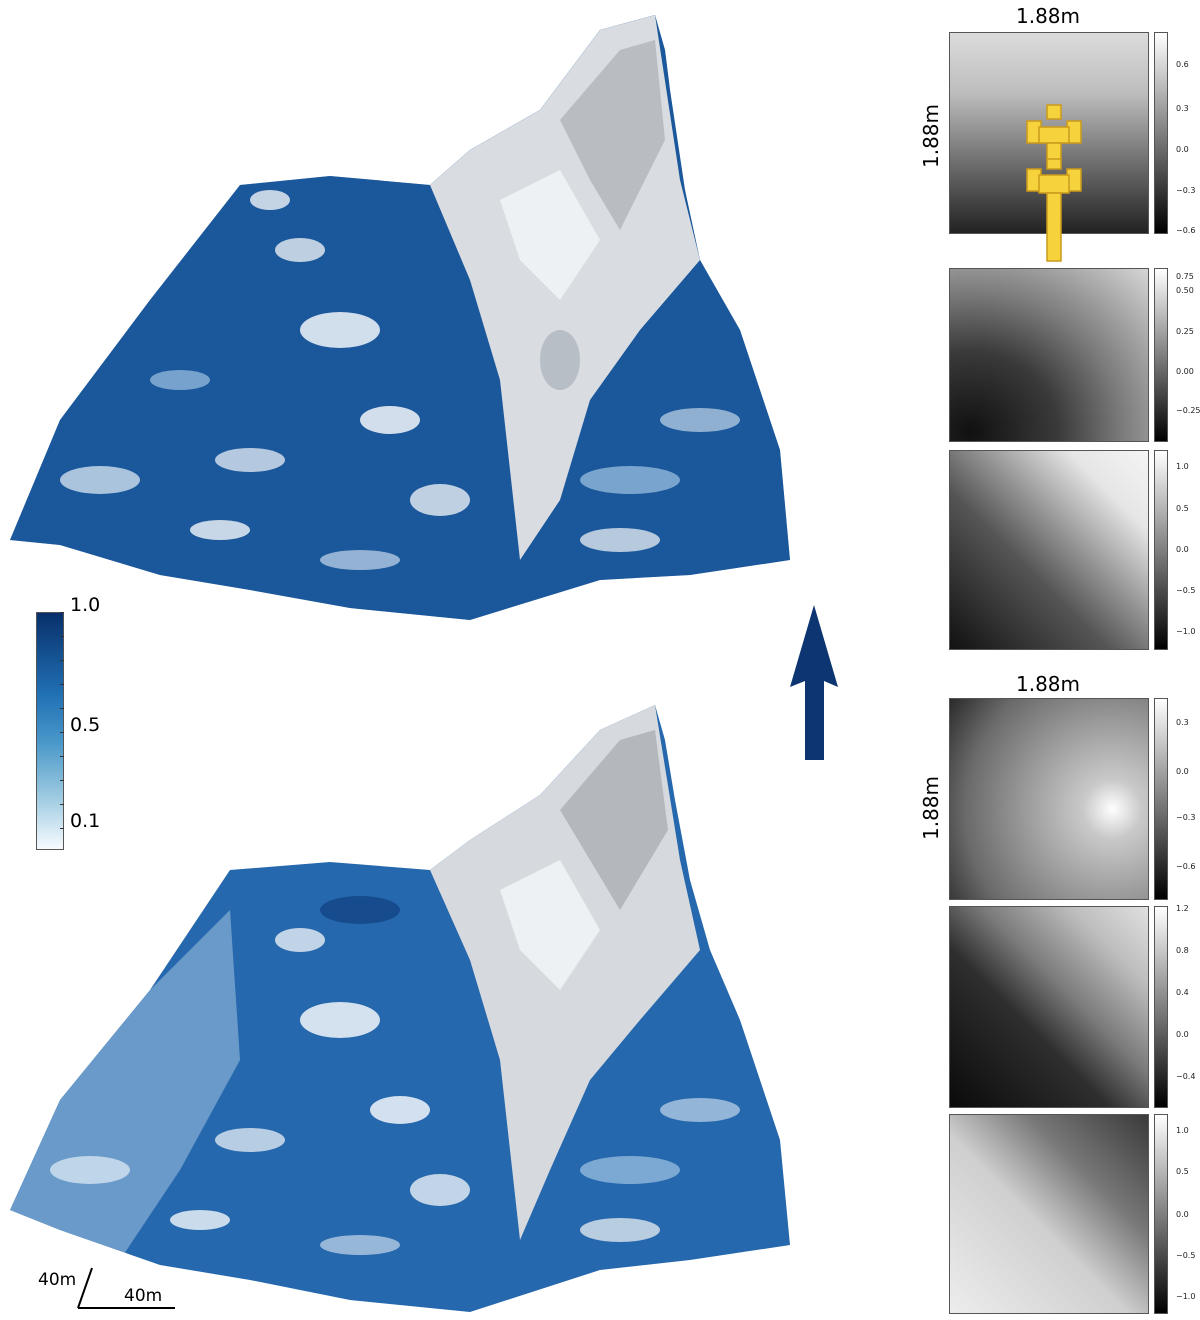  Describe the element at coordinates (1185, 371) in the screenshot. I see `tick: 0.00` at that location.